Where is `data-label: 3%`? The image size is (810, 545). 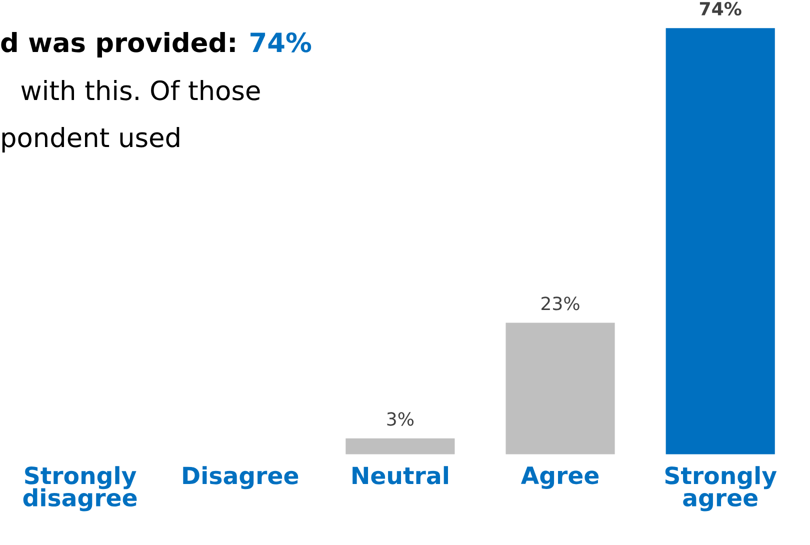
data-label: 3% is located at coordinates (400, 419).